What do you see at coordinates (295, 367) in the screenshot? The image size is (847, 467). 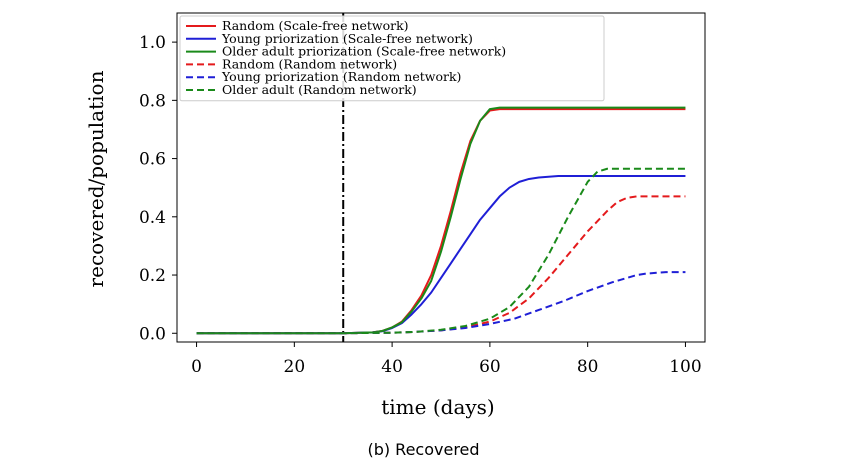 I see `x-tick-label: 20` at bounding box center [295, 367].